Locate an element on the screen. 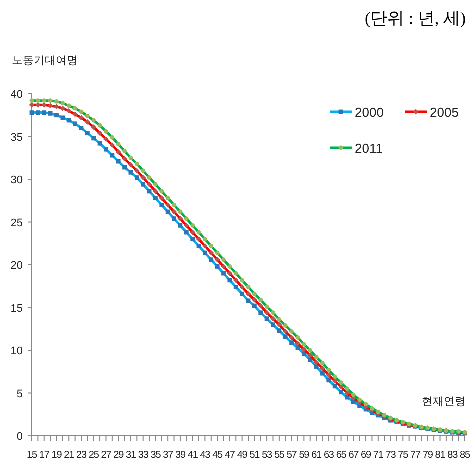  y-axis-title: 노동기대여명 is located at coordinates (45, 61).